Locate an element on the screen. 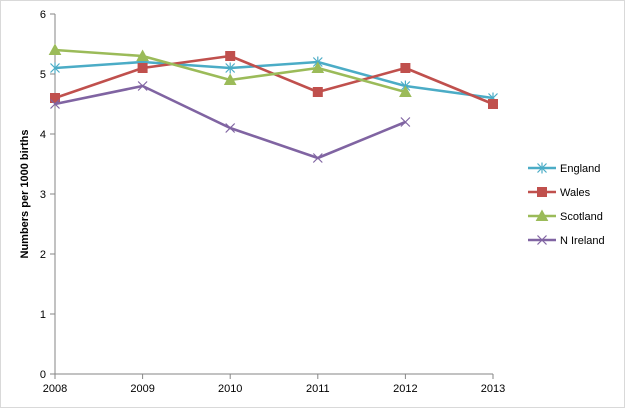 This screenshot has width=625, height=408. y-tick-label: 3 is located at coordinates (43, 195).